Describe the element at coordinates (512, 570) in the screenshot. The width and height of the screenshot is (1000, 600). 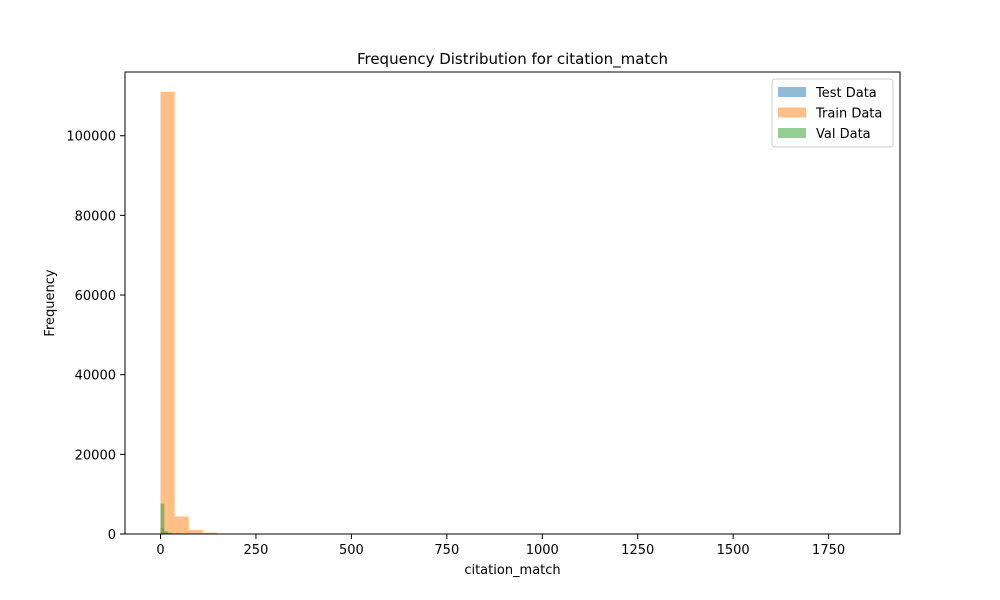
I see `x-axis-label: citation_match` at that location.